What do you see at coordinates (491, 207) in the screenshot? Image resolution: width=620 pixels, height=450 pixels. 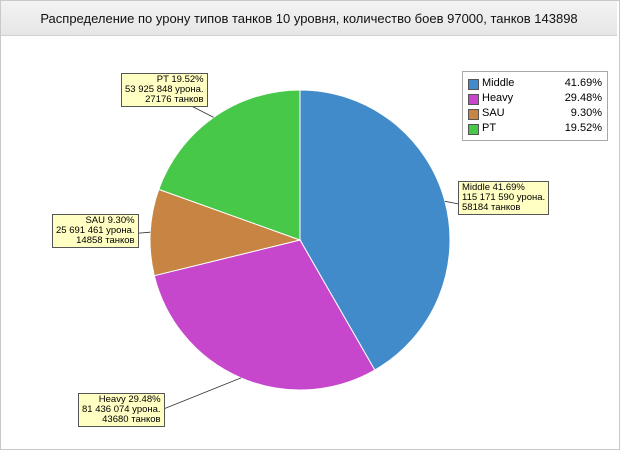 I see `callout-middle-line3: 58184 танков` at bounding box center [491, 207].